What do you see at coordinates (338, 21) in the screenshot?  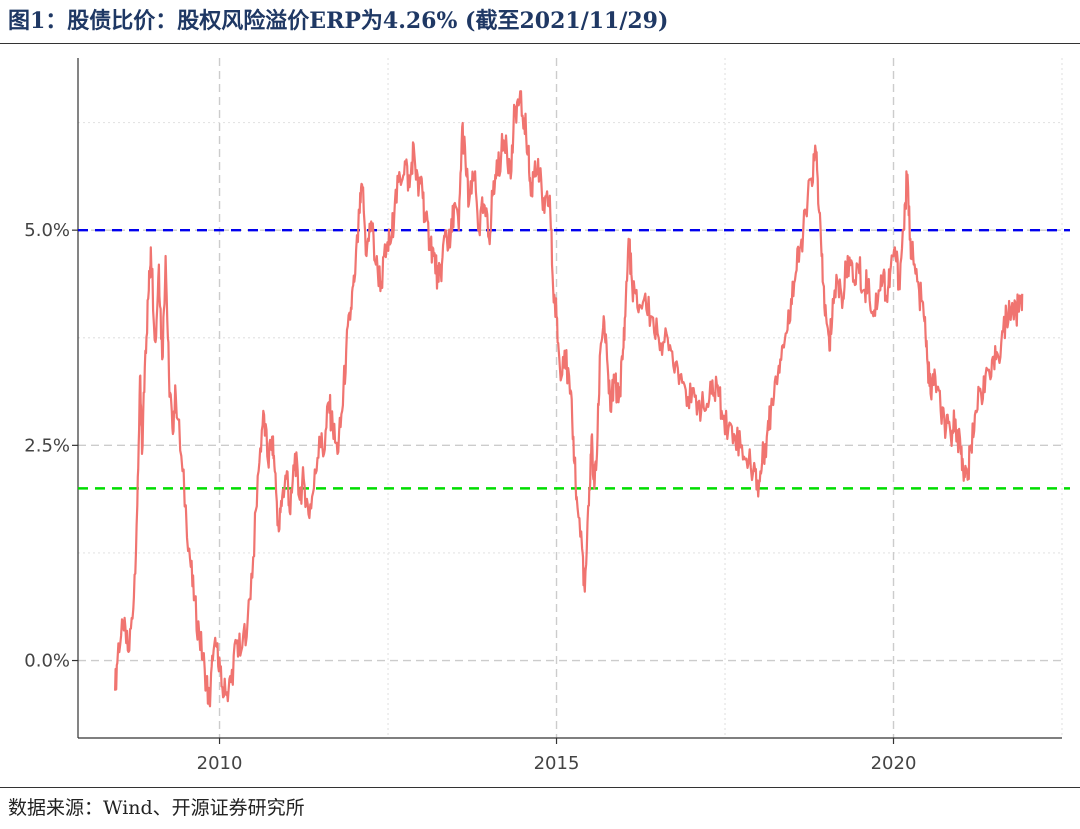 I see `chart-title: 图1：股债比价：股权风险溢价ERP为4.26% (截至2021/11/29)` at bounding box center [338, 21].